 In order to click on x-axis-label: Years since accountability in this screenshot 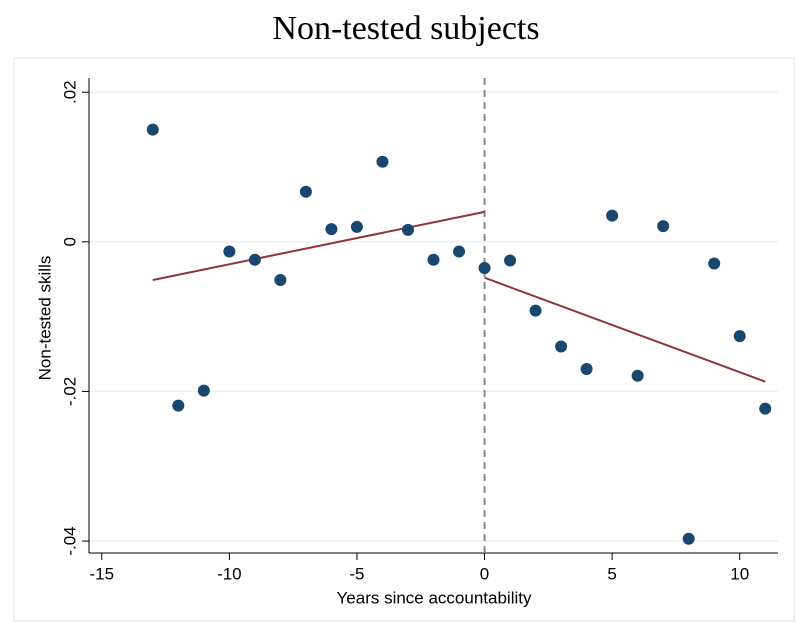, I will do `click(434, 597)`.